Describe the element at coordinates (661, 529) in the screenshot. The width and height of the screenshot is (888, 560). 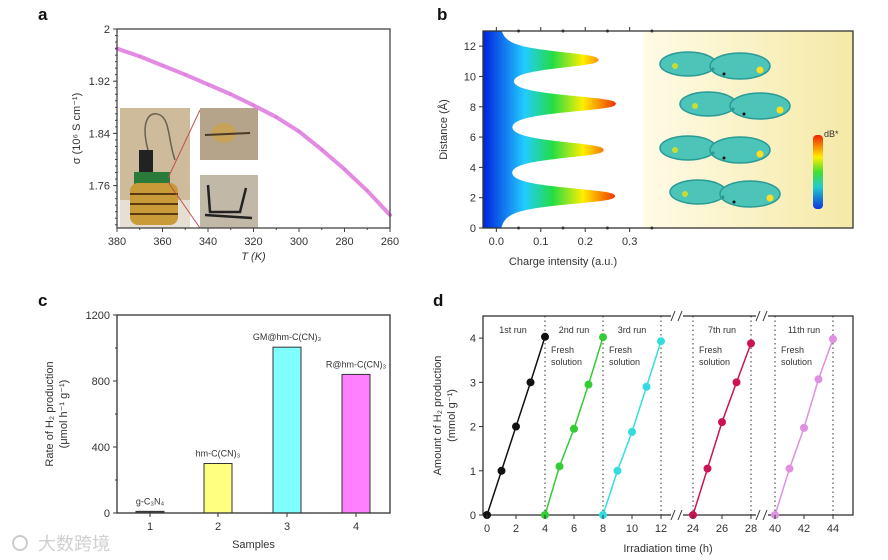
I see `x-tick-label: 12` at that location.